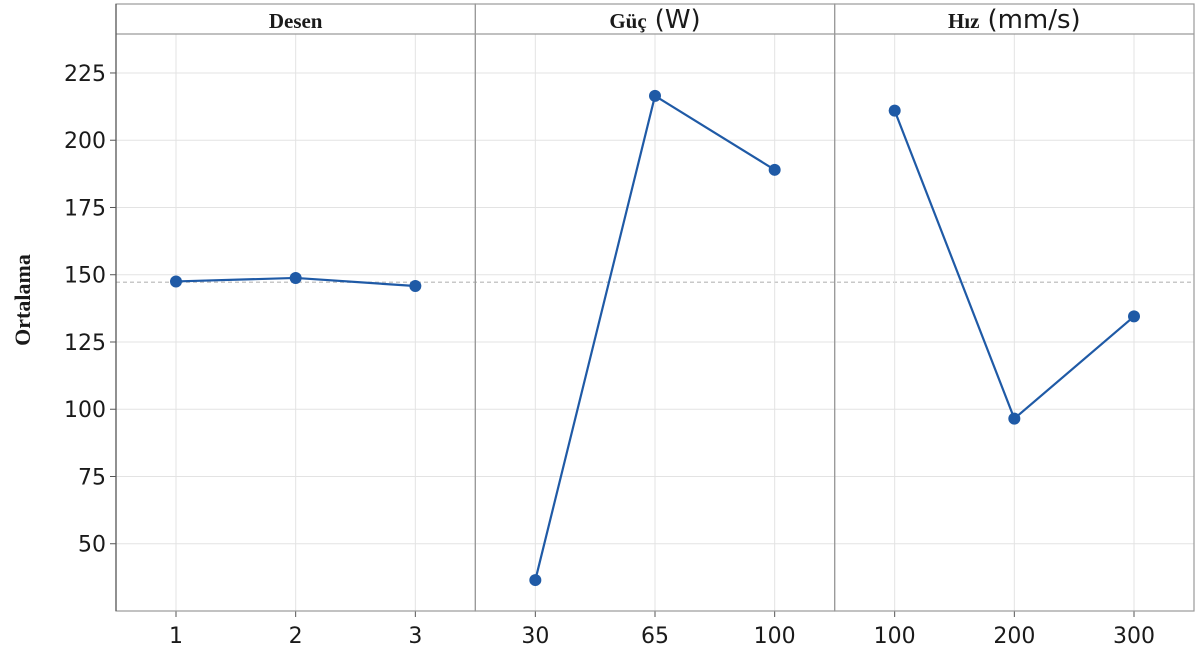  Describe the element at coordinates (1014, 636) in the screenshot. I see `x-tick-label-200: 200` at that location.